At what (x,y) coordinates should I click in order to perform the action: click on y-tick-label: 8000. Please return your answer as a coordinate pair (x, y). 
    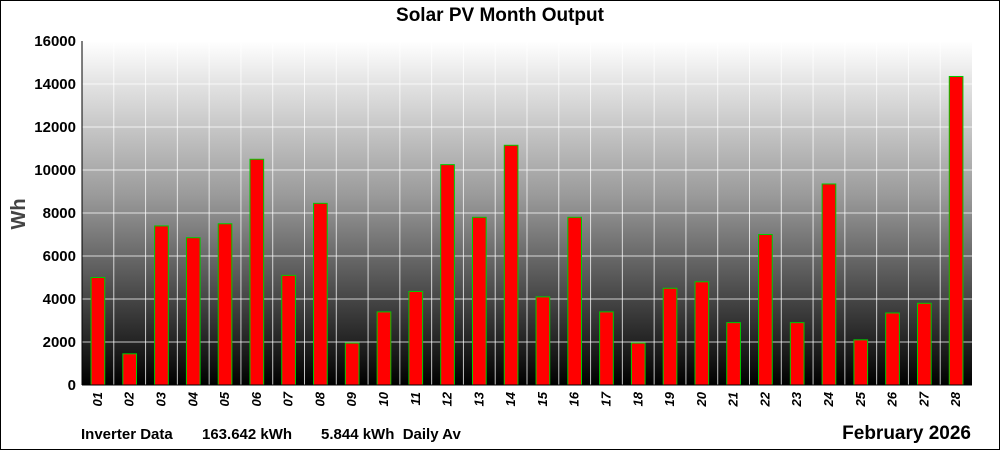
    Looking at the image, I should click on (59, 213).